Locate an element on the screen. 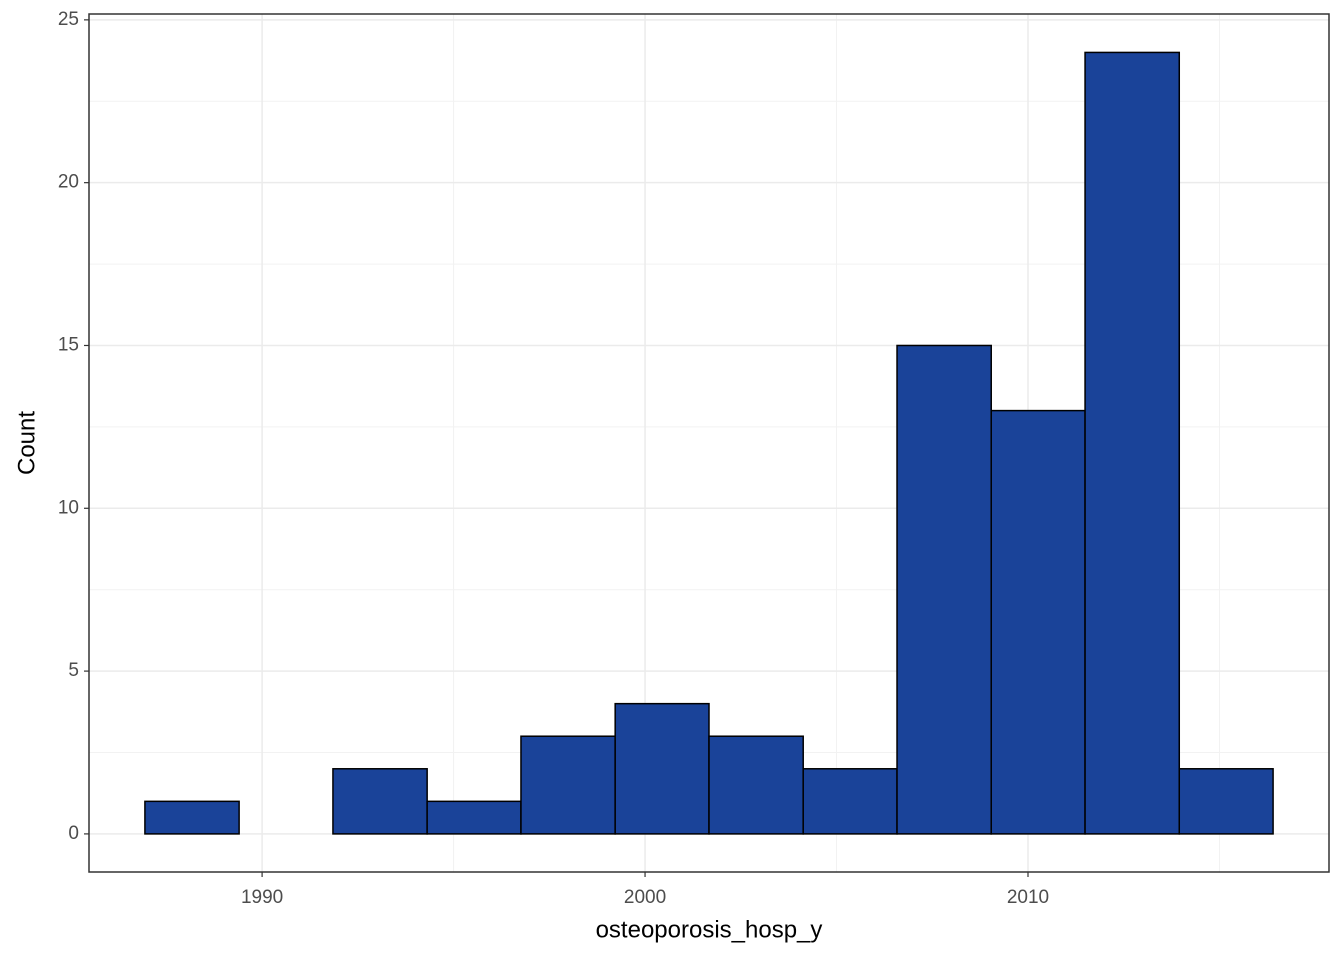 This screenshot has width=1344, height=960. y-axis-title: Count is located at coordinates (26, 443).